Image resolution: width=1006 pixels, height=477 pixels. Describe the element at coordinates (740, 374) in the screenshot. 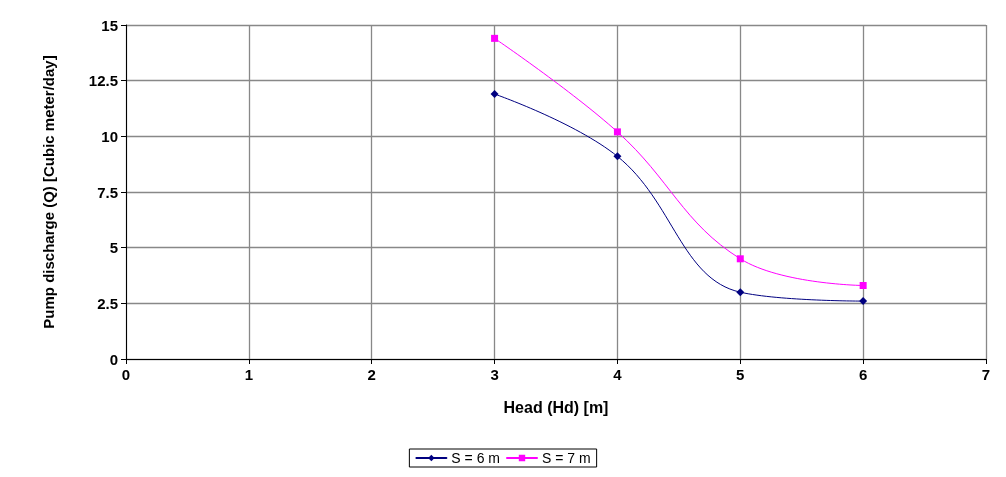

I see `x-tick-label: 5` at that location.